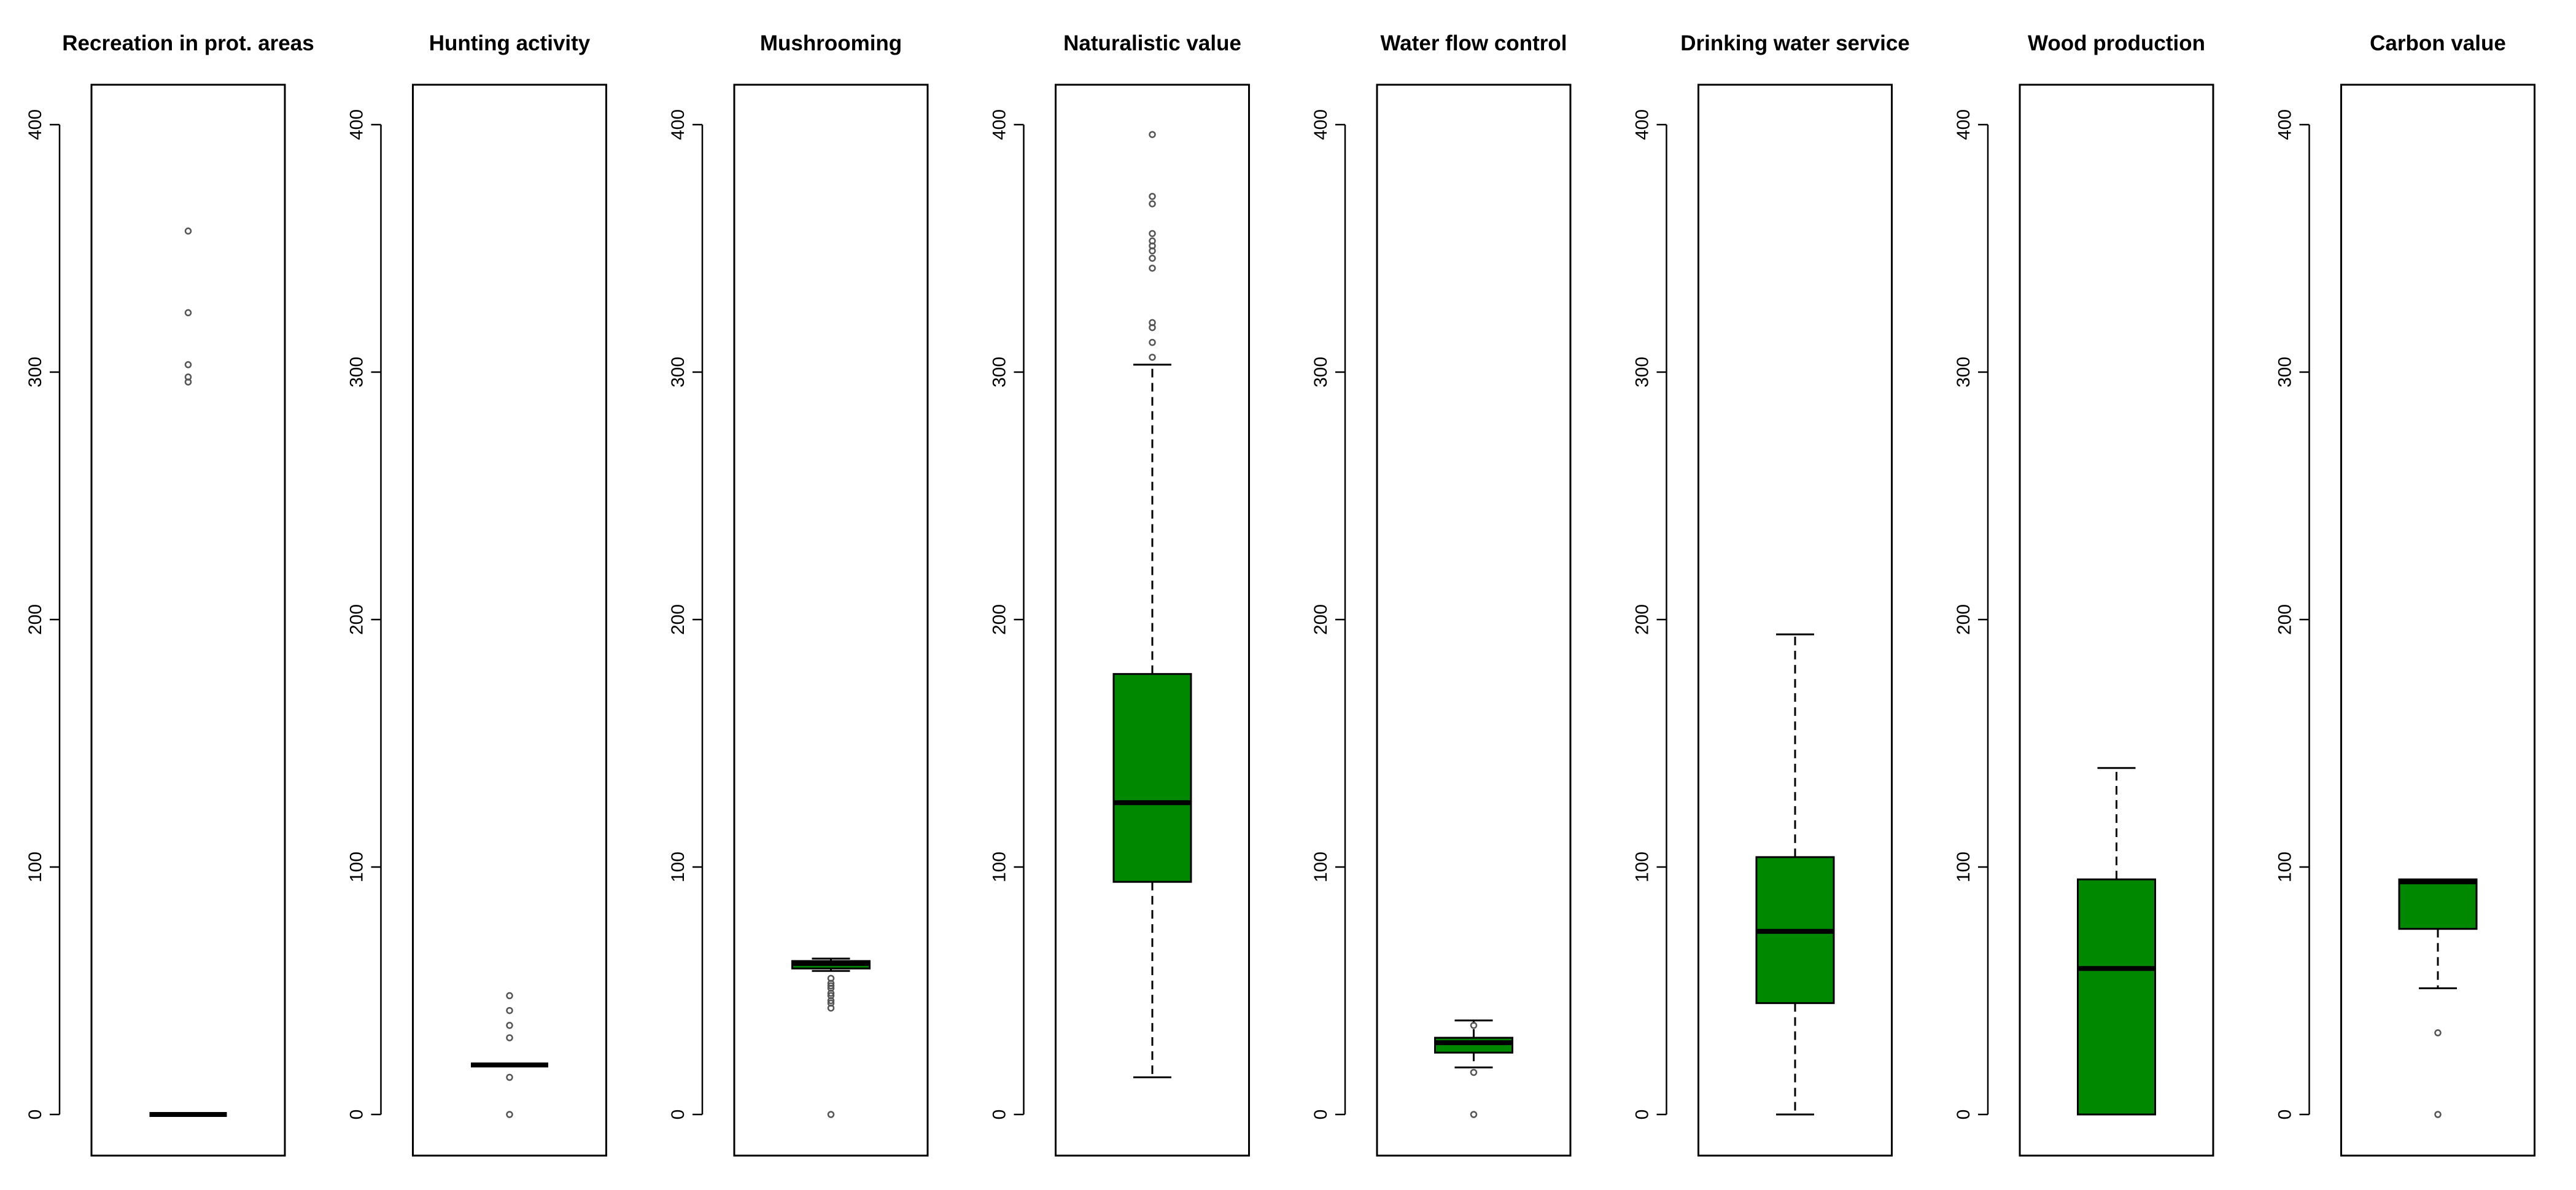 The image size is (2576, 1190). What do you see at coordinates (2116, 43) in the screenshot?
I see `panel-title: Wood production` at bounding box center [2116, 43].